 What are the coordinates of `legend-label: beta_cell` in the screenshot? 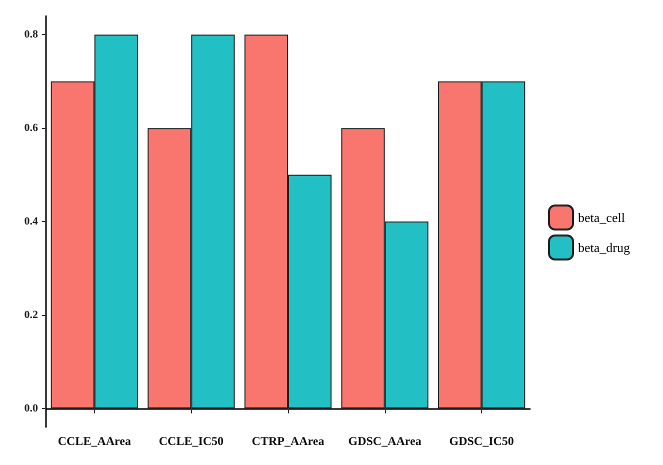 It's located at (602, 217).